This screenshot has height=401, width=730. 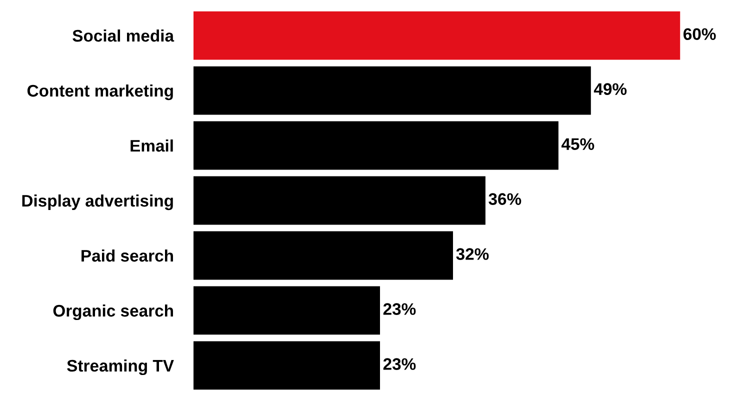 What do you see at coordinates (472, 254) in the screenshot?
I see `data-label: 32%` at bounding box center [472, 254].